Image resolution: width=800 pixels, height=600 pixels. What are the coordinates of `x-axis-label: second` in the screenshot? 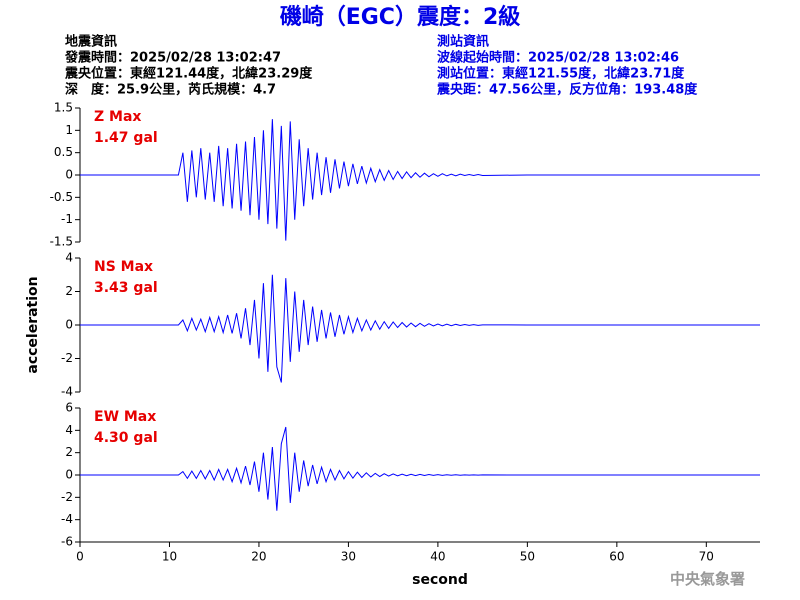 It's located at (440, 580).